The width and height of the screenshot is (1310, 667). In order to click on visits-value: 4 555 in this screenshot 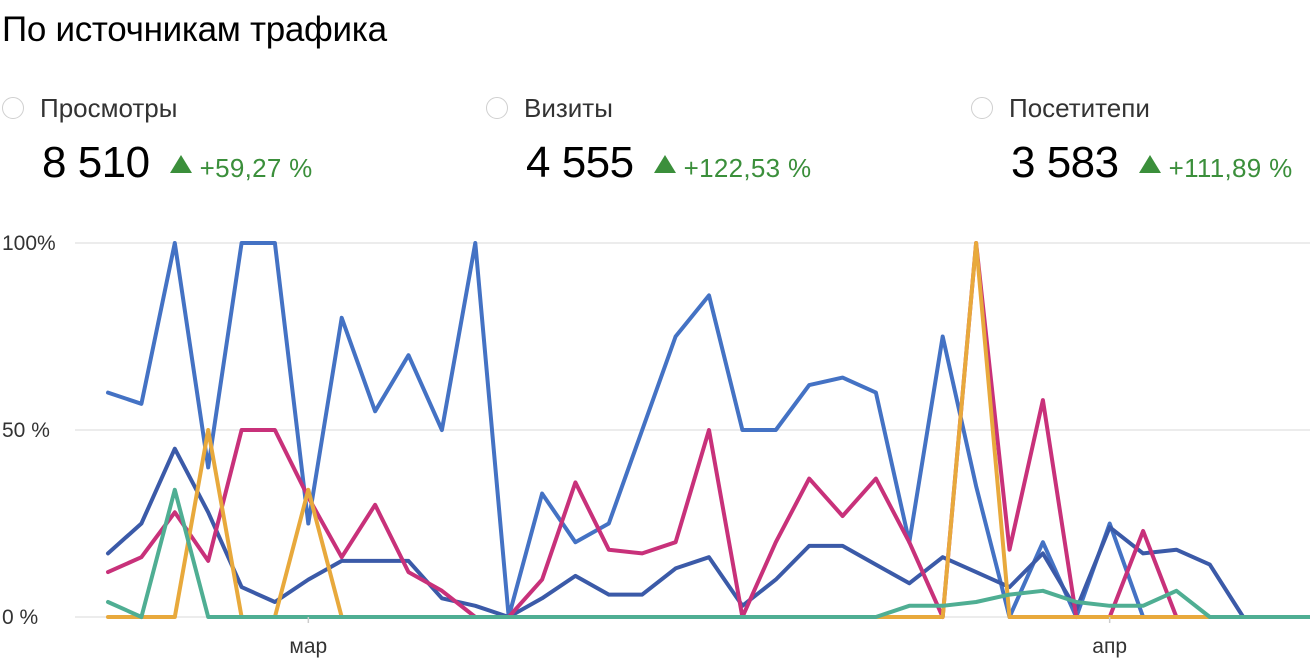, I will do `click(580, 162)`.